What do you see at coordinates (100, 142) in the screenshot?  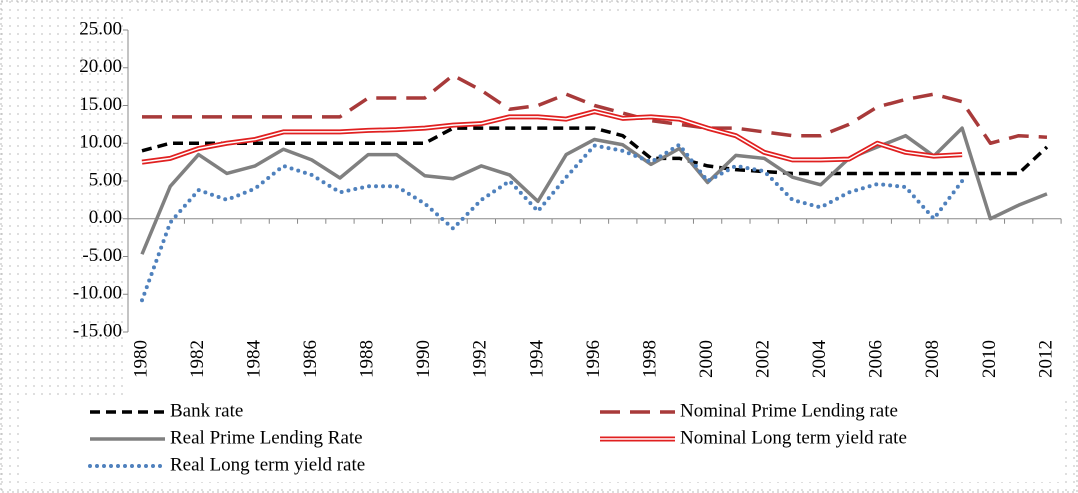 I see `y-tick-label: 10.00` at bounding box center [100, 142].